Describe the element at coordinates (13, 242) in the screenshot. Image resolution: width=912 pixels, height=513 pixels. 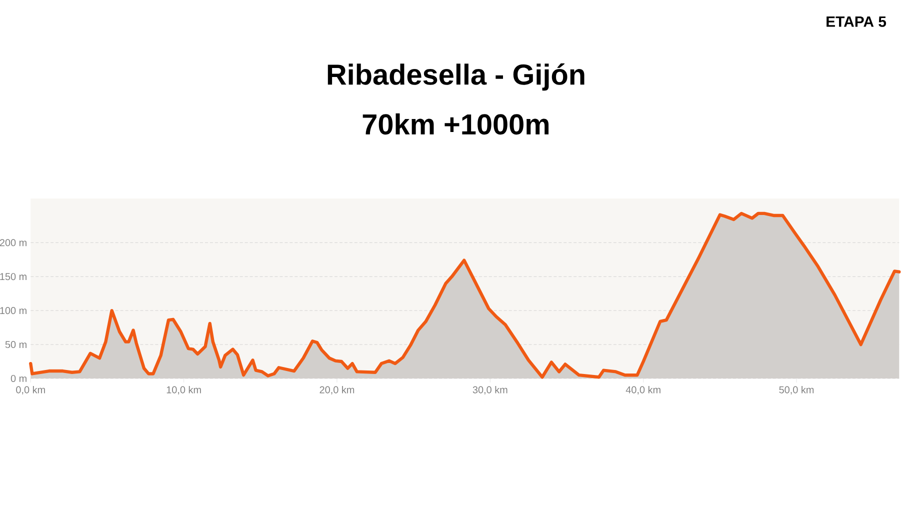
I see `y-tick-label: 200 m` at that location.